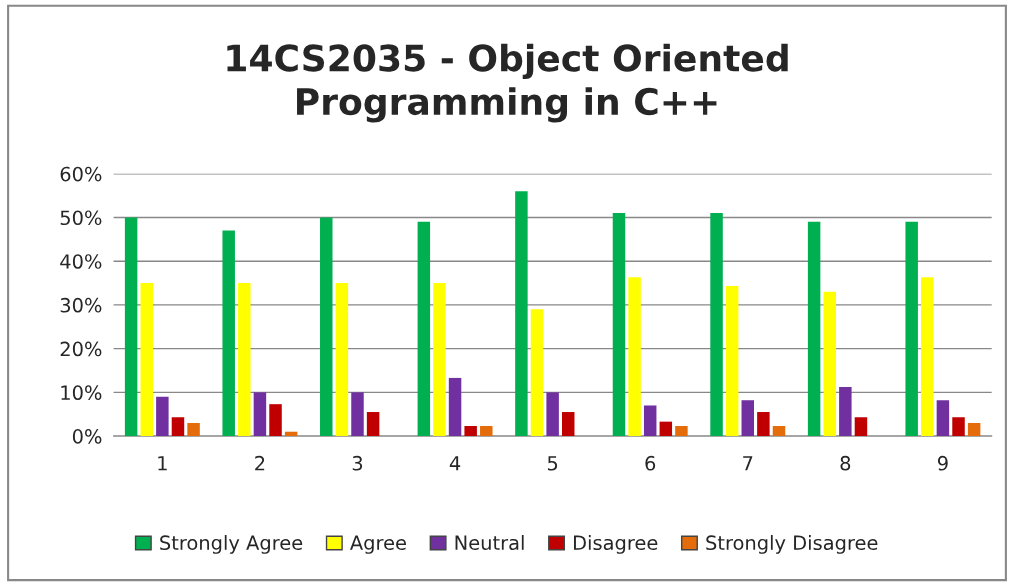 This screenshot has height=583, width=1014. I want to click on x-tick-label: 6, so click(650, 463).